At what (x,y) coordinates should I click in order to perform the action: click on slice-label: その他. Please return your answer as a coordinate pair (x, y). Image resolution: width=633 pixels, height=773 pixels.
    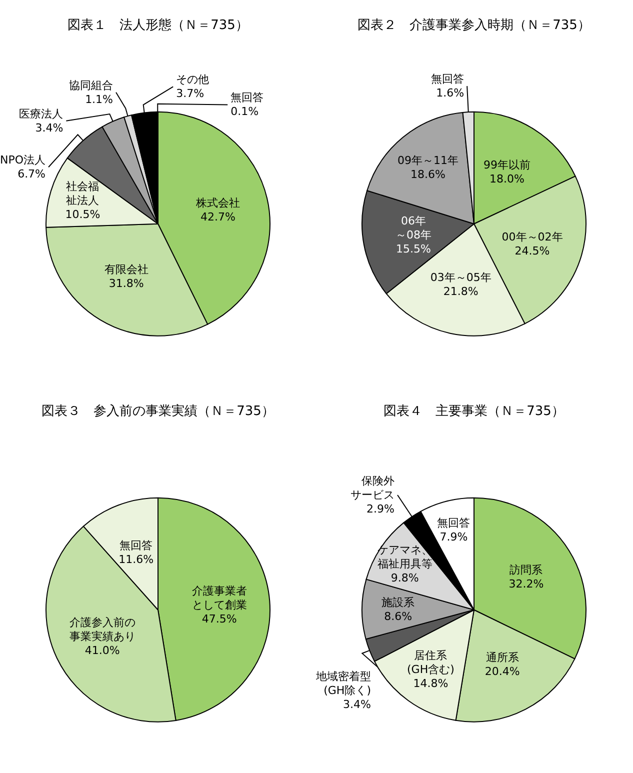
    Looking at the image, I should click on (193, 79).